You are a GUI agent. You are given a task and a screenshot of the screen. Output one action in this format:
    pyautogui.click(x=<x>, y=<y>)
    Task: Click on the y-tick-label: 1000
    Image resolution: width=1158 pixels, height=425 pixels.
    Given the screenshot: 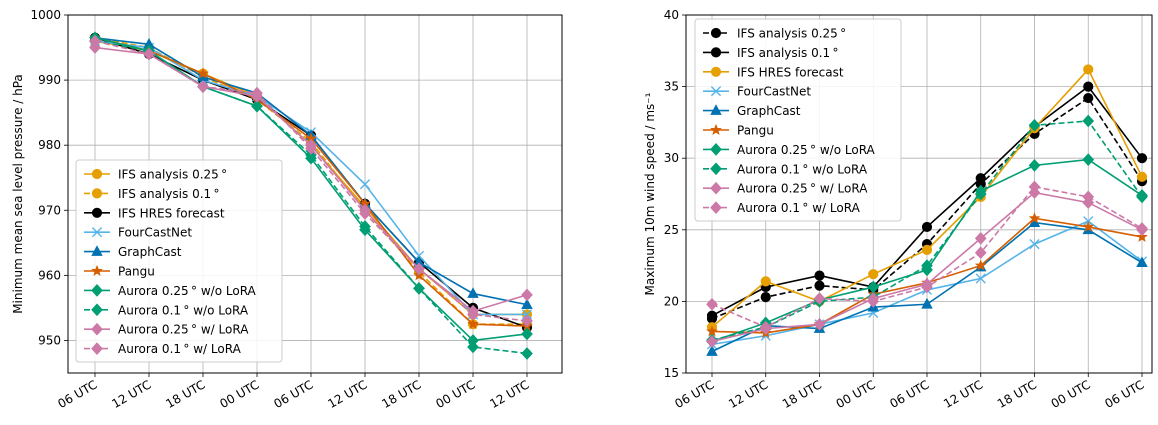 What is the action you would take?
    pyautogui.click(x=45, y=15)
    